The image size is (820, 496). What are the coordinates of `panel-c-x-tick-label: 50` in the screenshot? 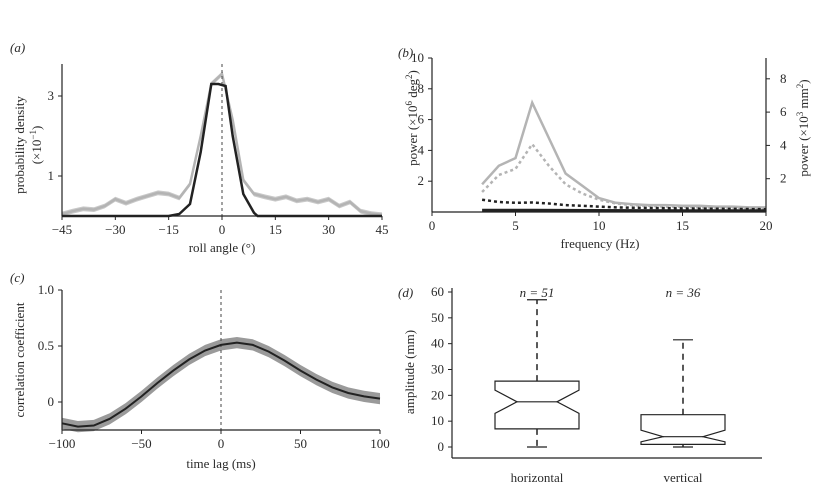 It's located at (300, 443).